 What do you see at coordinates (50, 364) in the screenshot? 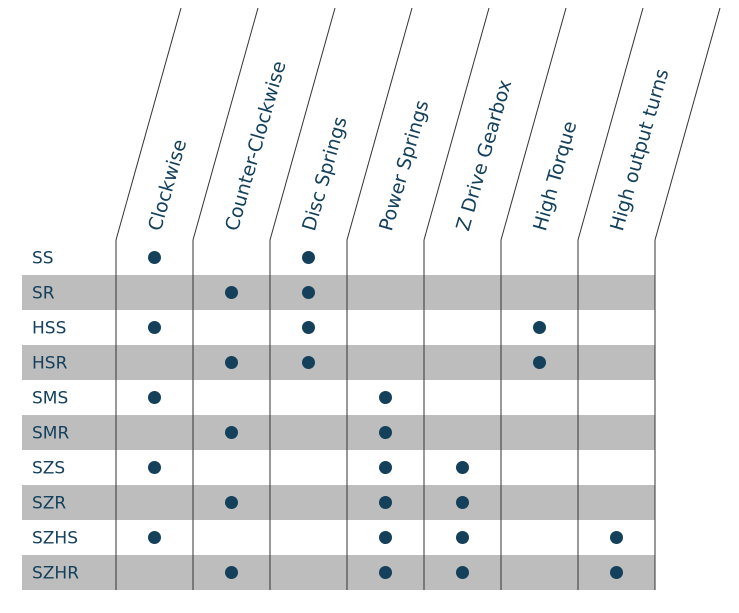
I see `row-label: HSR` at bounding box center [50, 364].